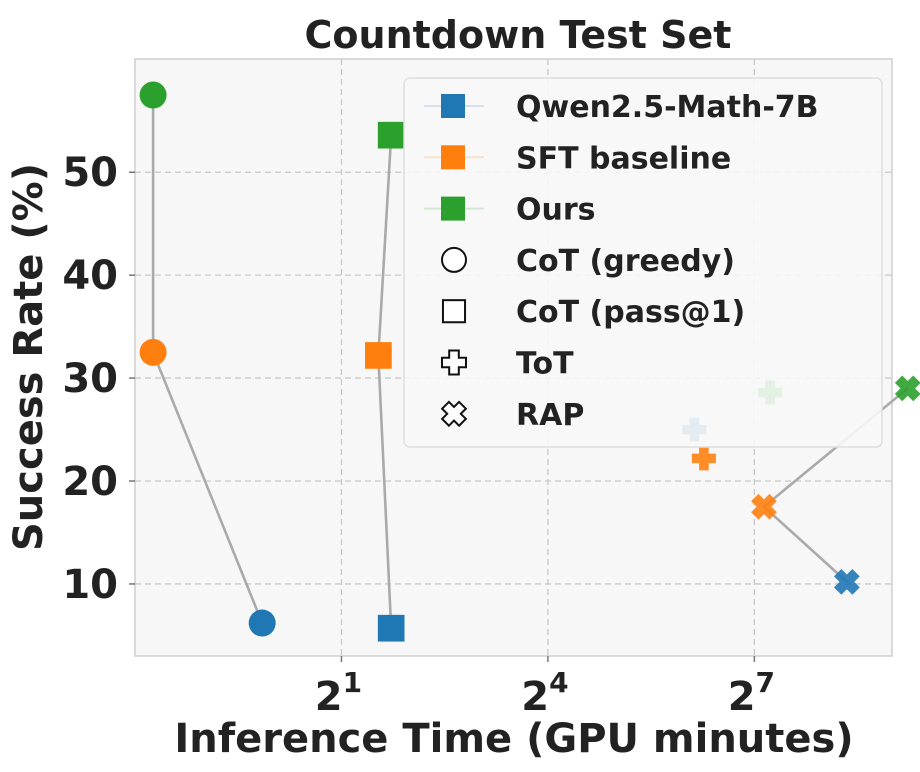 This screenshot has width=920, height=772. What do you see at coordinates (338, 693) in the screenshot?
I see `x-tick-label: 21` at bounding box center [338, 693].